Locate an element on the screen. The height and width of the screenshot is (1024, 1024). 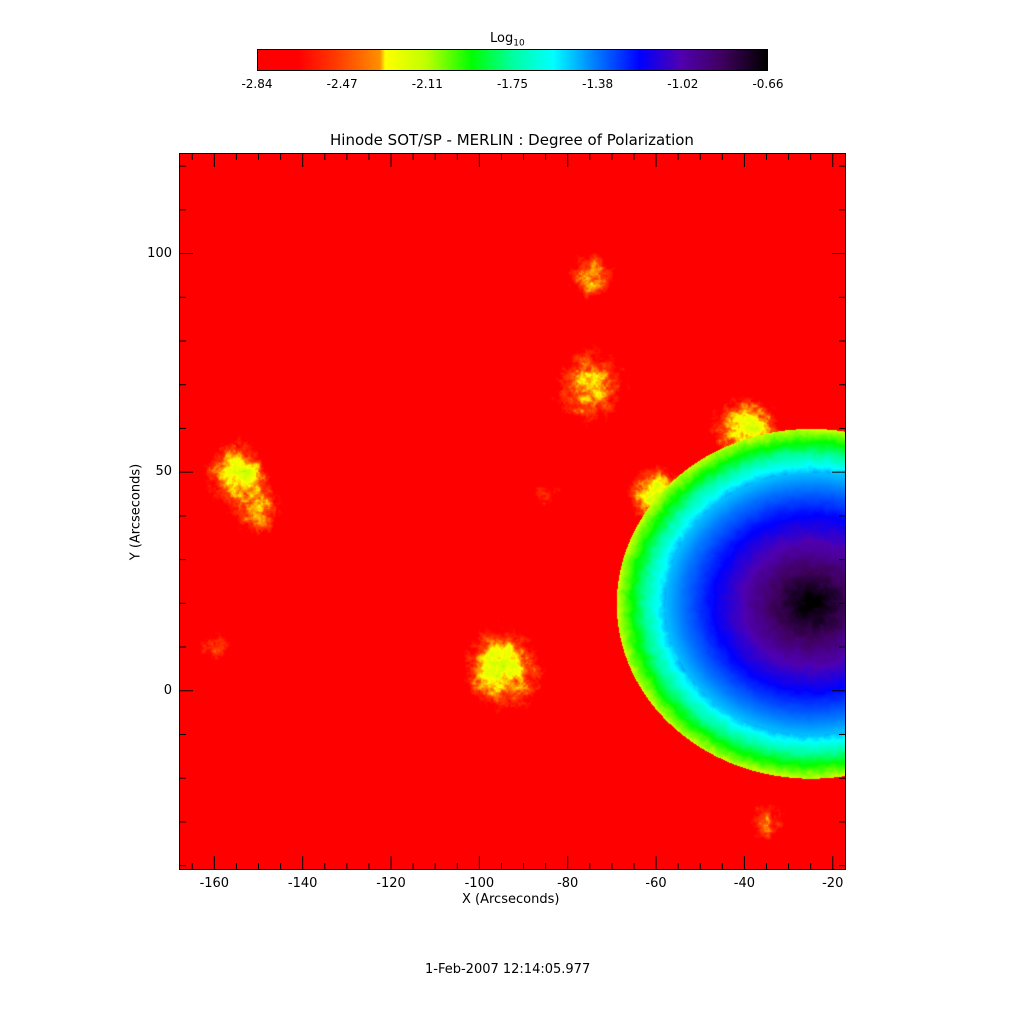
x-axis-label: X (Arcseconds) is located at coordinates (511, 899).